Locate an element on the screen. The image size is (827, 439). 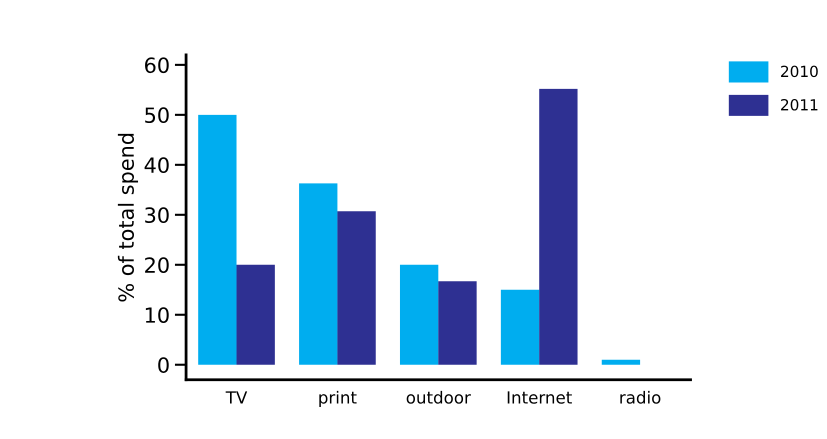
y-tick-label: 30 is located at coordinates (157, 215).